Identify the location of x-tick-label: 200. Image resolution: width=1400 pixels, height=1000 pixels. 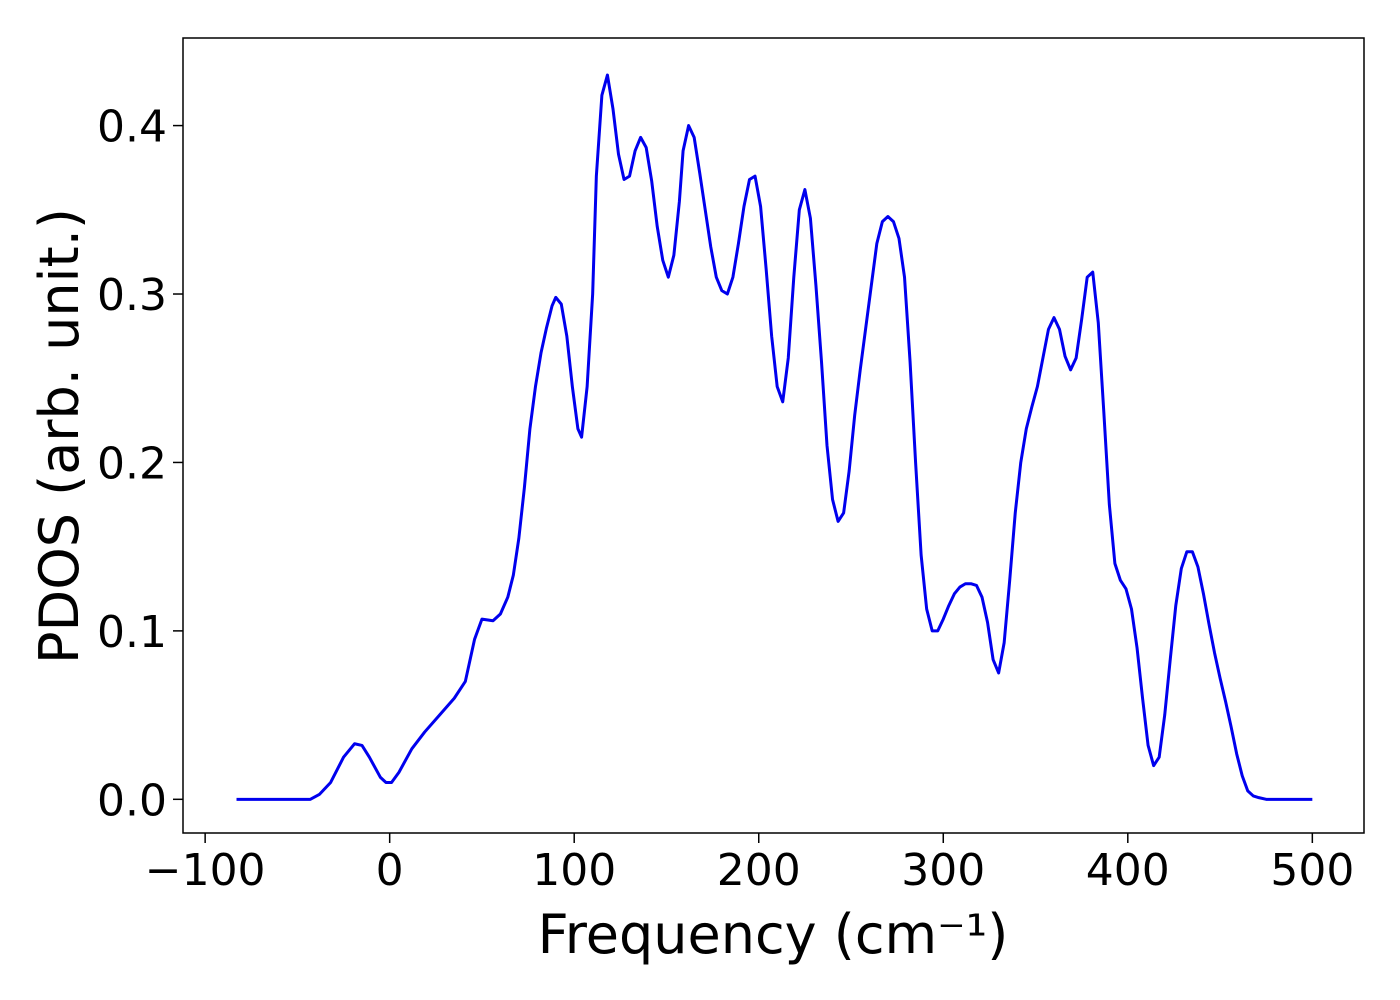
(759, 870).